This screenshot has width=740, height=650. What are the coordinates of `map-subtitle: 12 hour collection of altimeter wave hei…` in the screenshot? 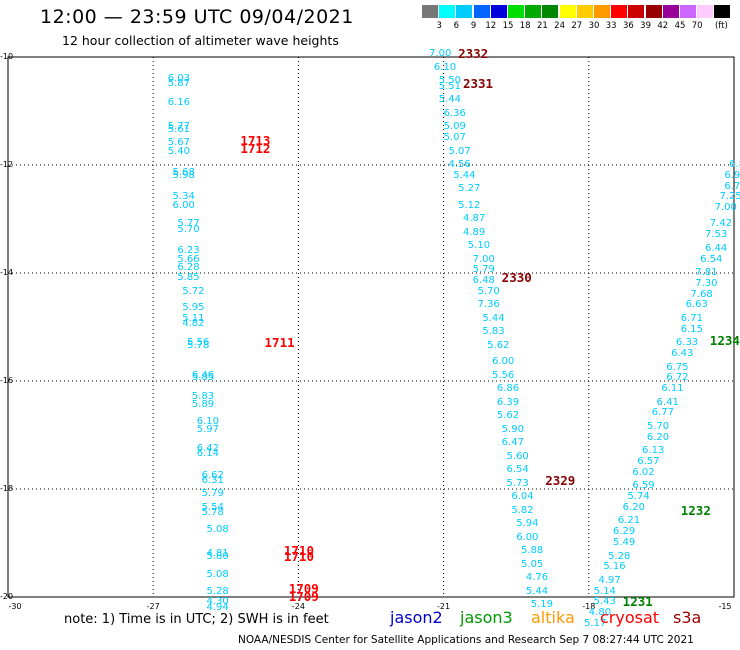 It's located at (200, 40).